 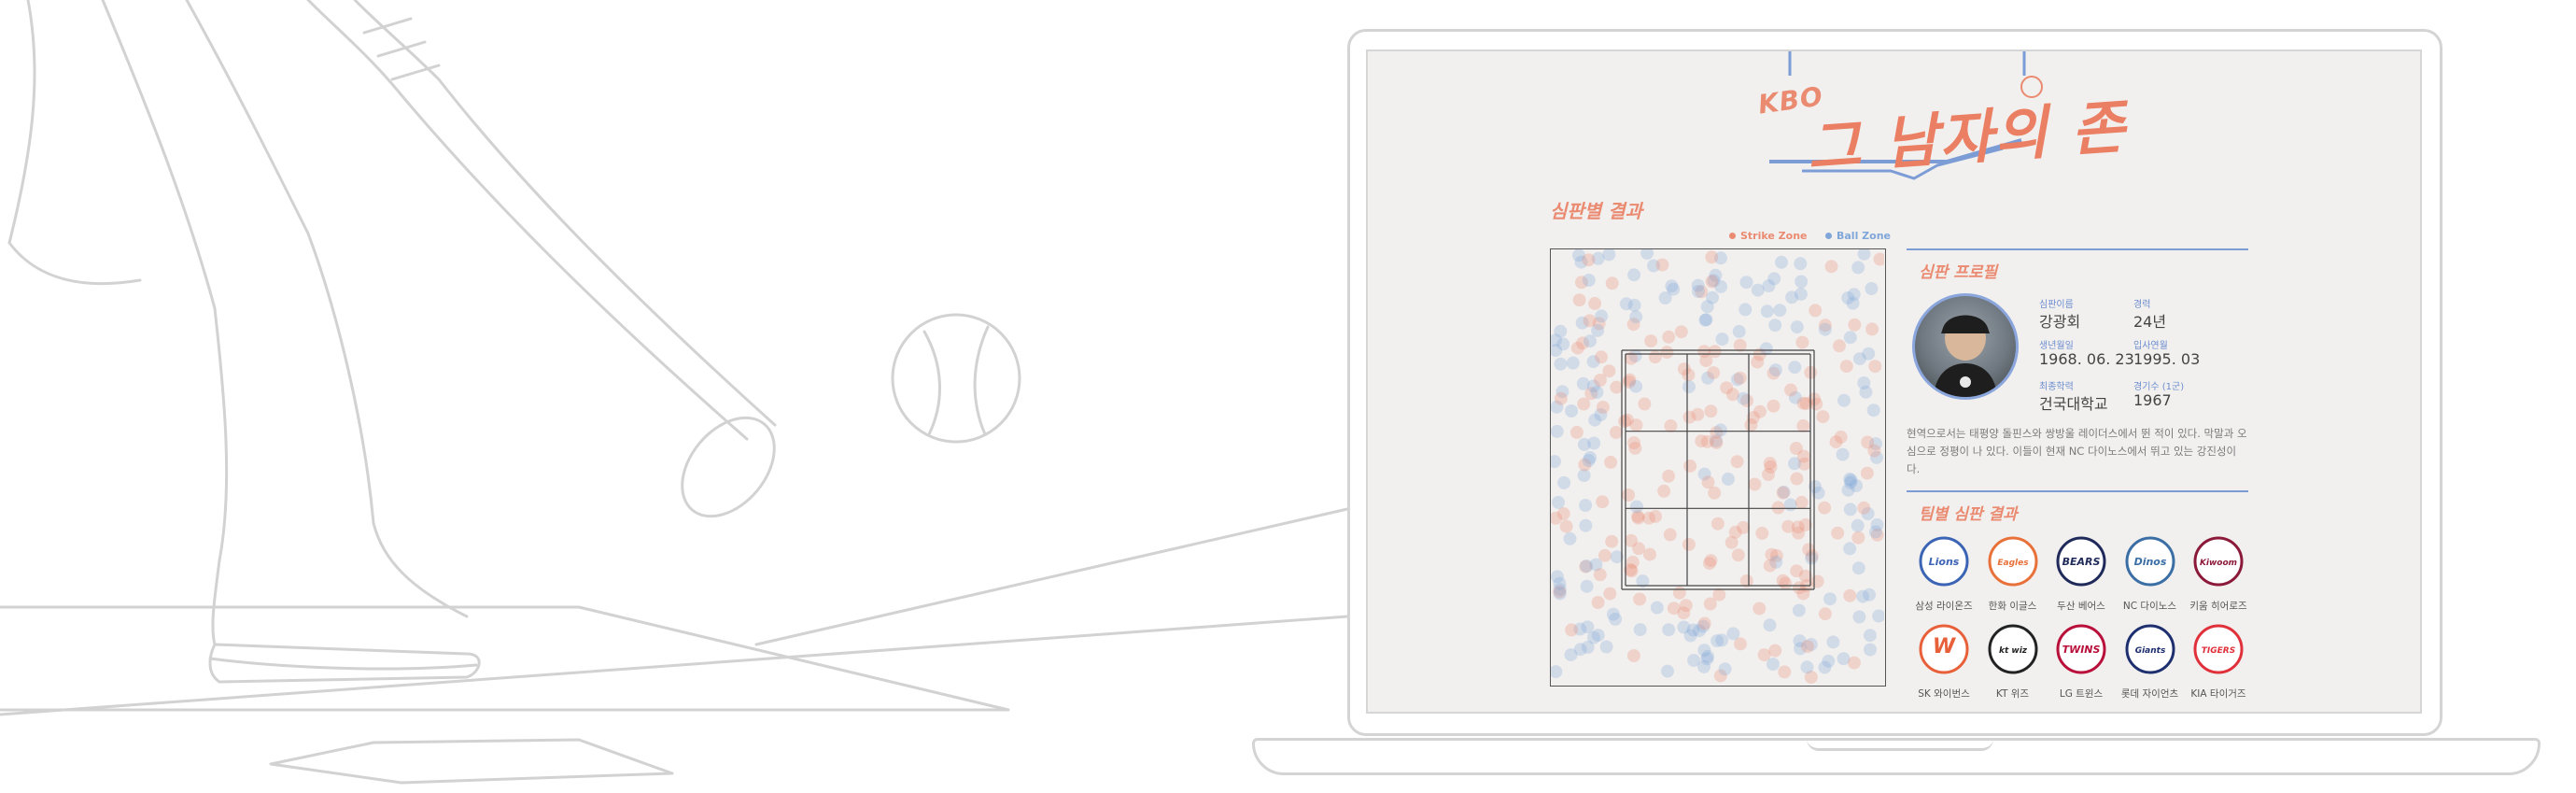 I want to click on team-logo-text: TIGERS, so click(x=2218, y=651).